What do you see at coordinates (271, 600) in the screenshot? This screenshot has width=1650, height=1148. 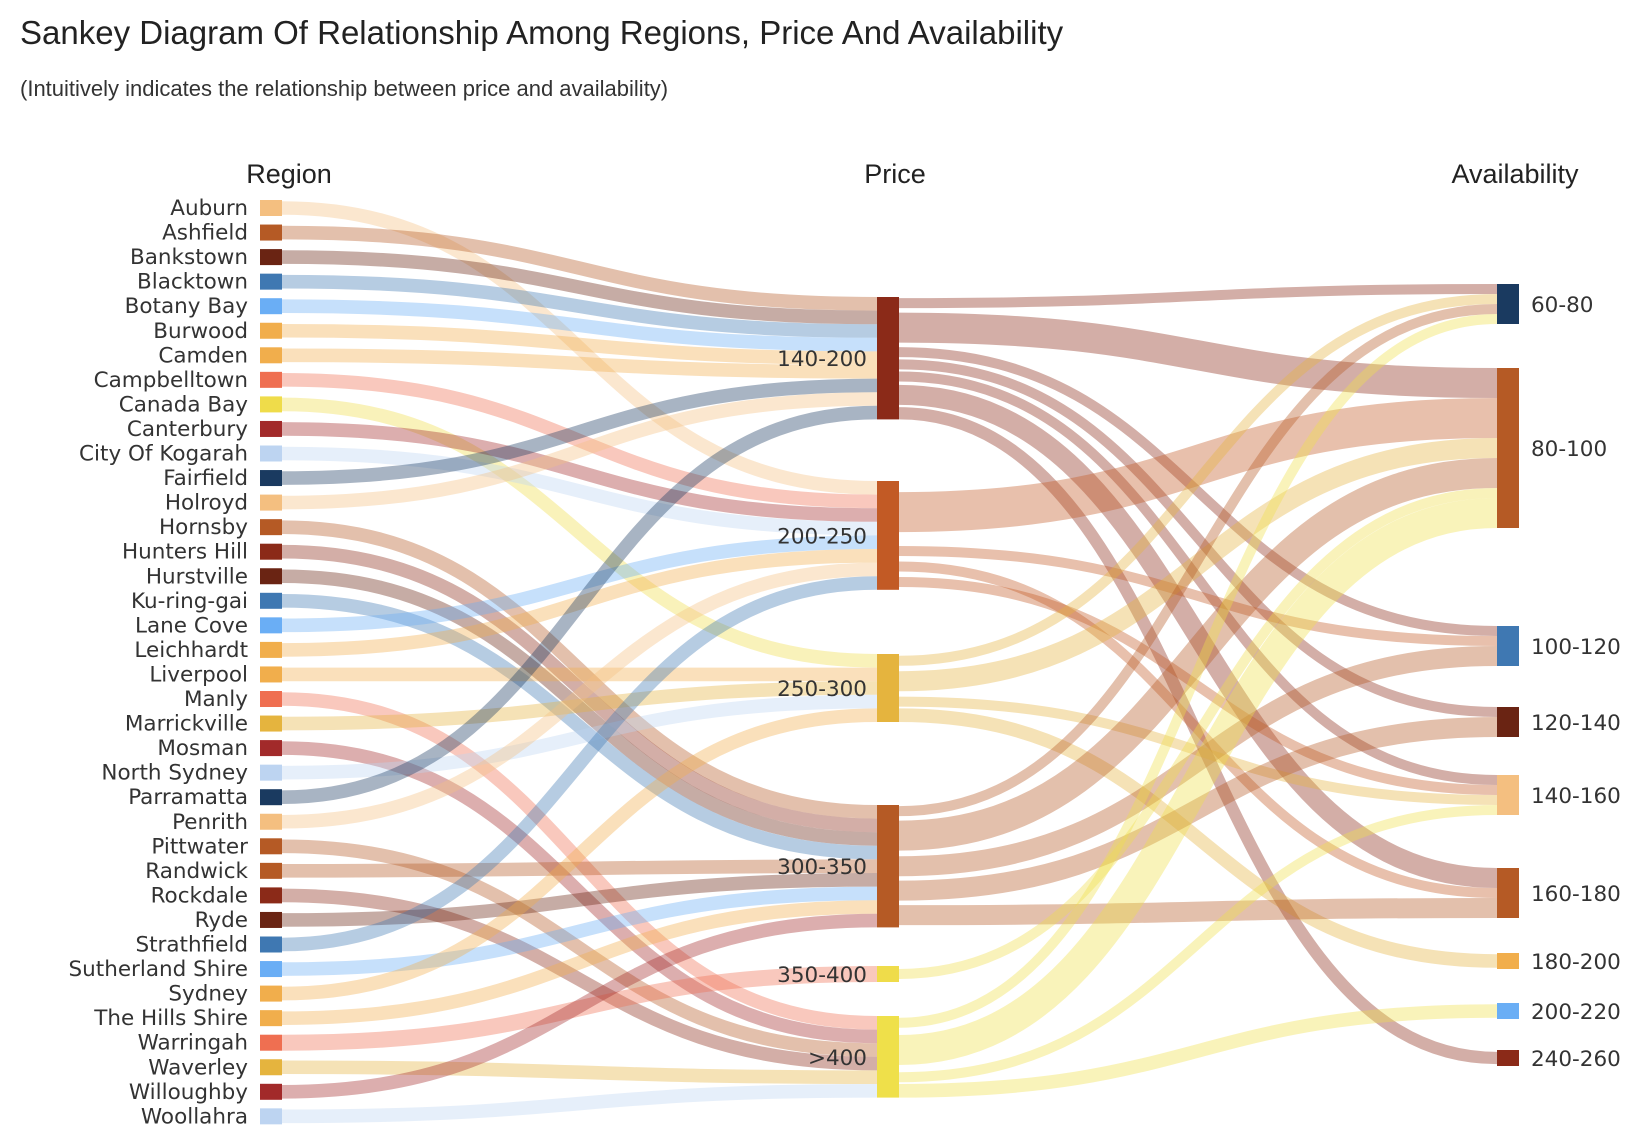 I see `region-node-ku-ring-gai` at bounding box center [271, 600].